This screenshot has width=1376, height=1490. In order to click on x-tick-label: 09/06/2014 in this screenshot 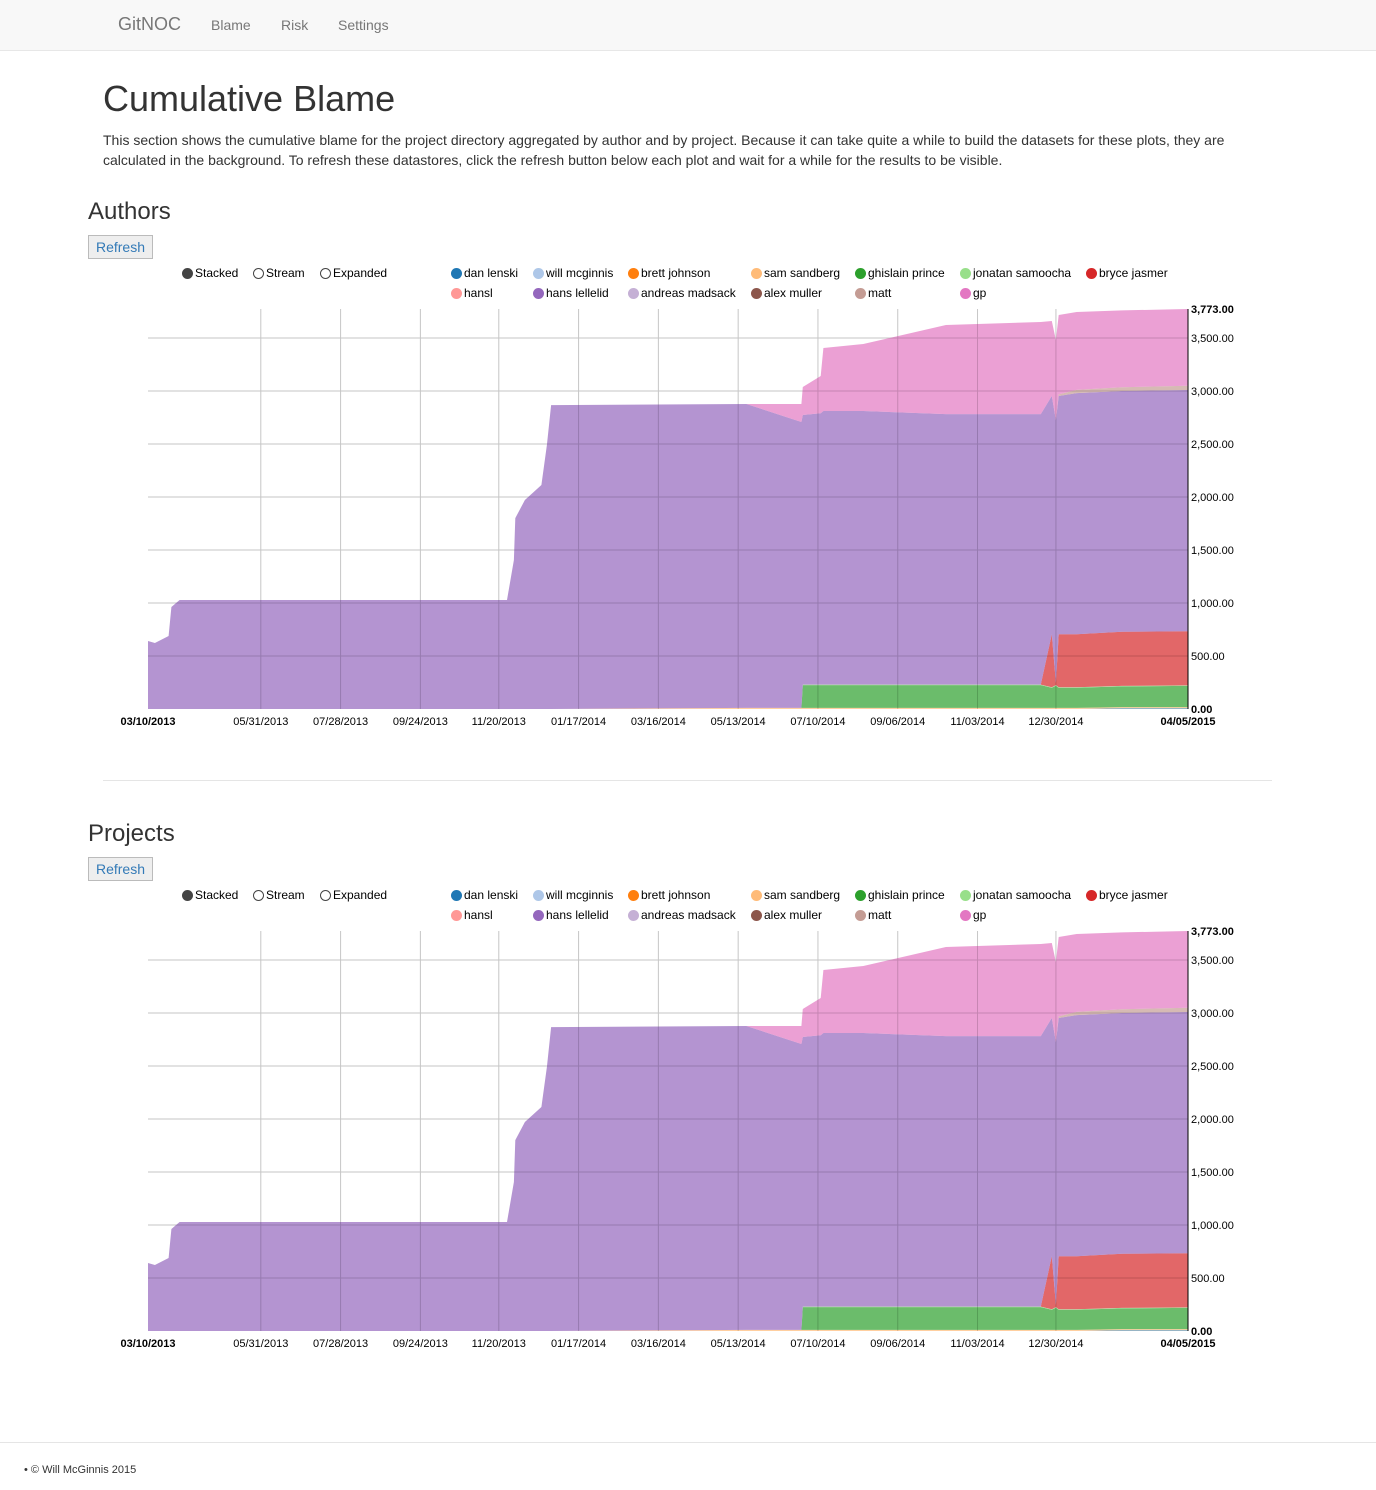, I will do `click(897, 722)`.